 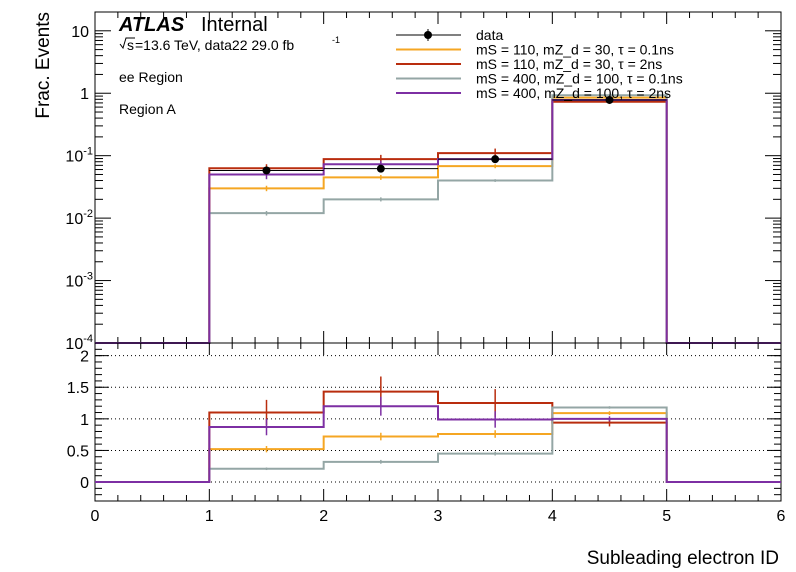 I want to click on legend-series-label-3: mS = 400, mZ_d = 100, τ = 2ns, so click(x=573, y=93).